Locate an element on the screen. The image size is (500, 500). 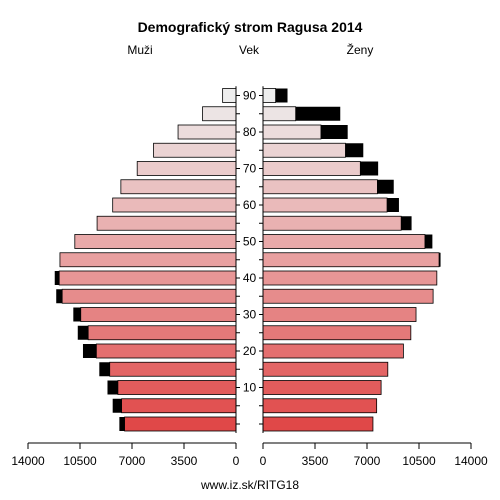
male-x-tick-label: 10500 is located at coordinates (80, 461).